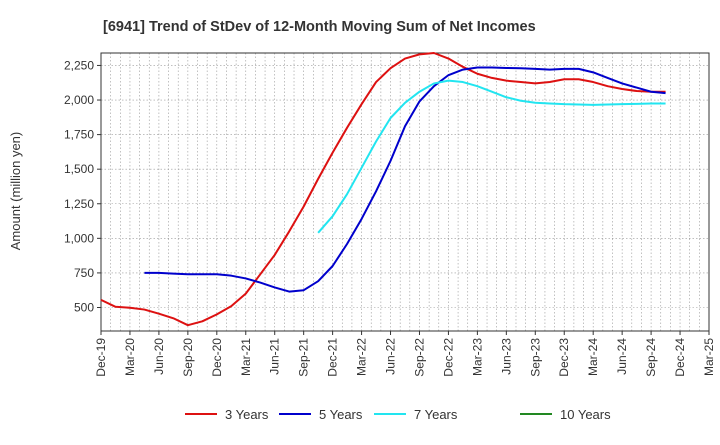 The width and height of the screenshot is (720, 445). Describe the element at coordinates (130, 357) in the screenshot. I see `x-tick-label: Mar-20` at that location.